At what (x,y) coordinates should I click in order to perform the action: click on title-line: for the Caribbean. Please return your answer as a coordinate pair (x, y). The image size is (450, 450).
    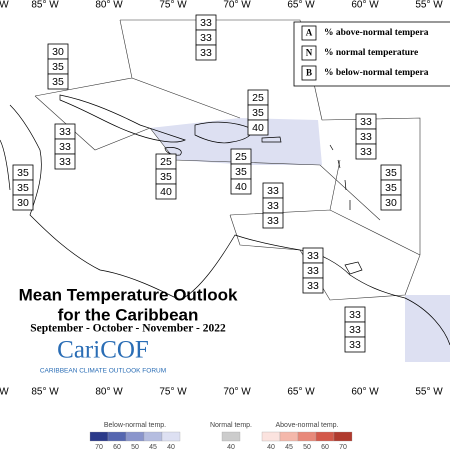
    Looking at the image, I should click on (128, 314).